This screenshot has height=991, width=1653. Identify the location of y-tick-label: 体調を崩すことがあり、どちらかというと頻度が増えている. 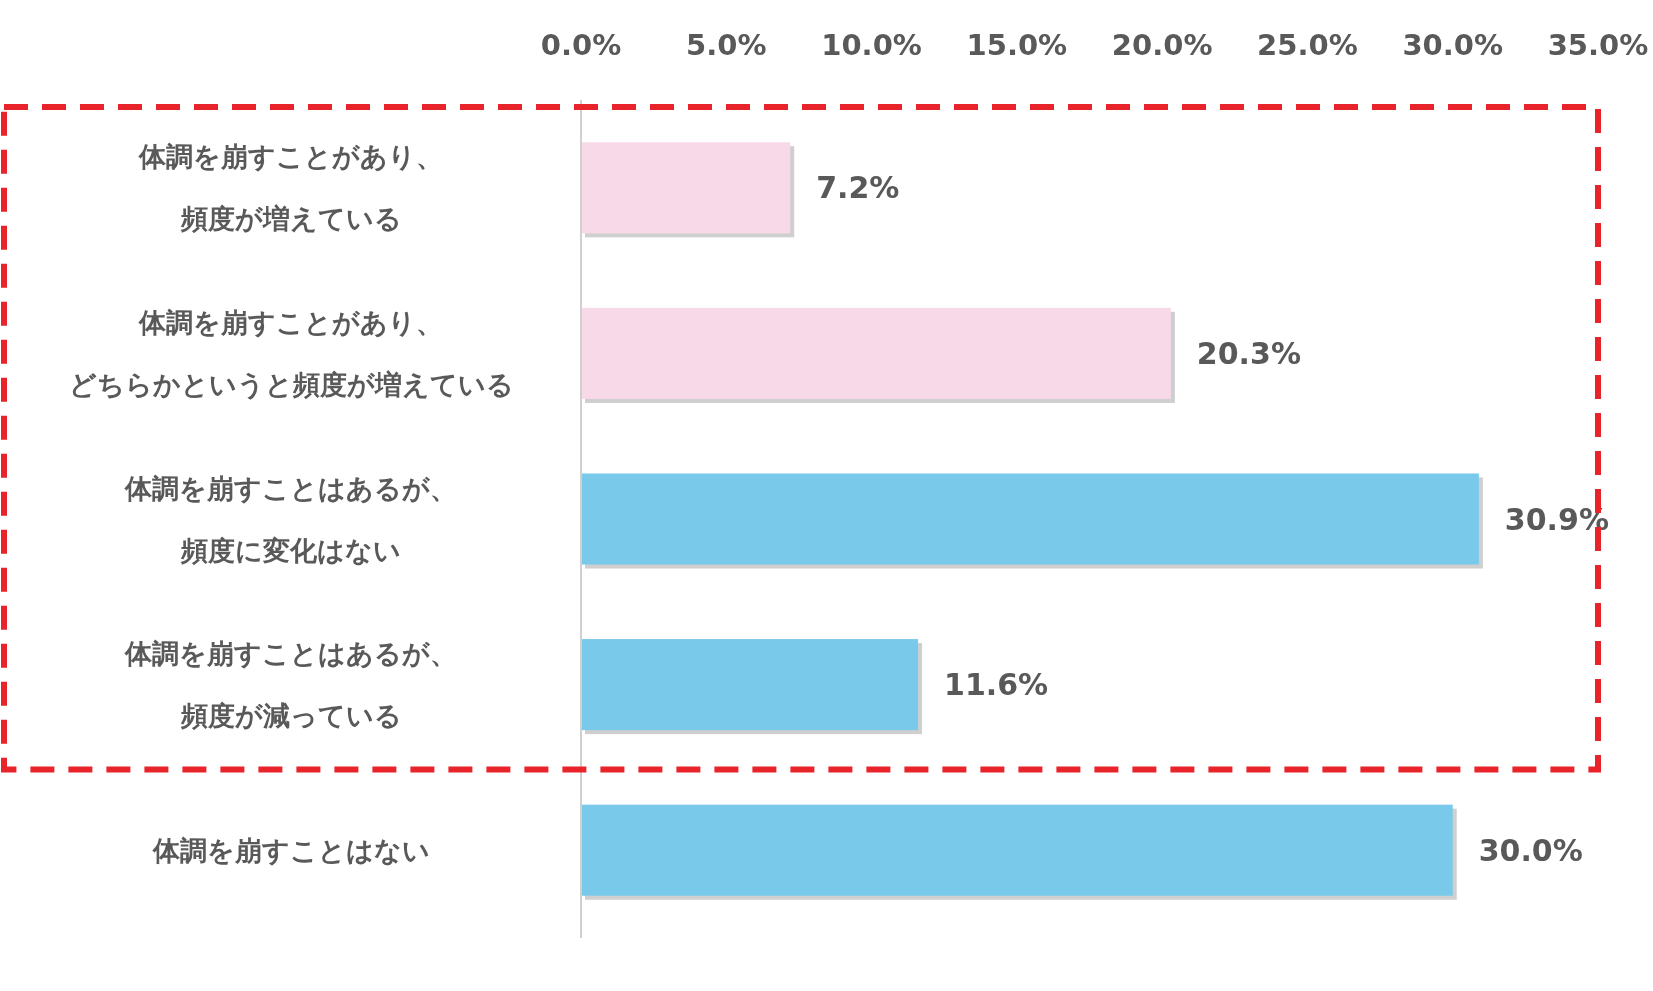
(291, 353).